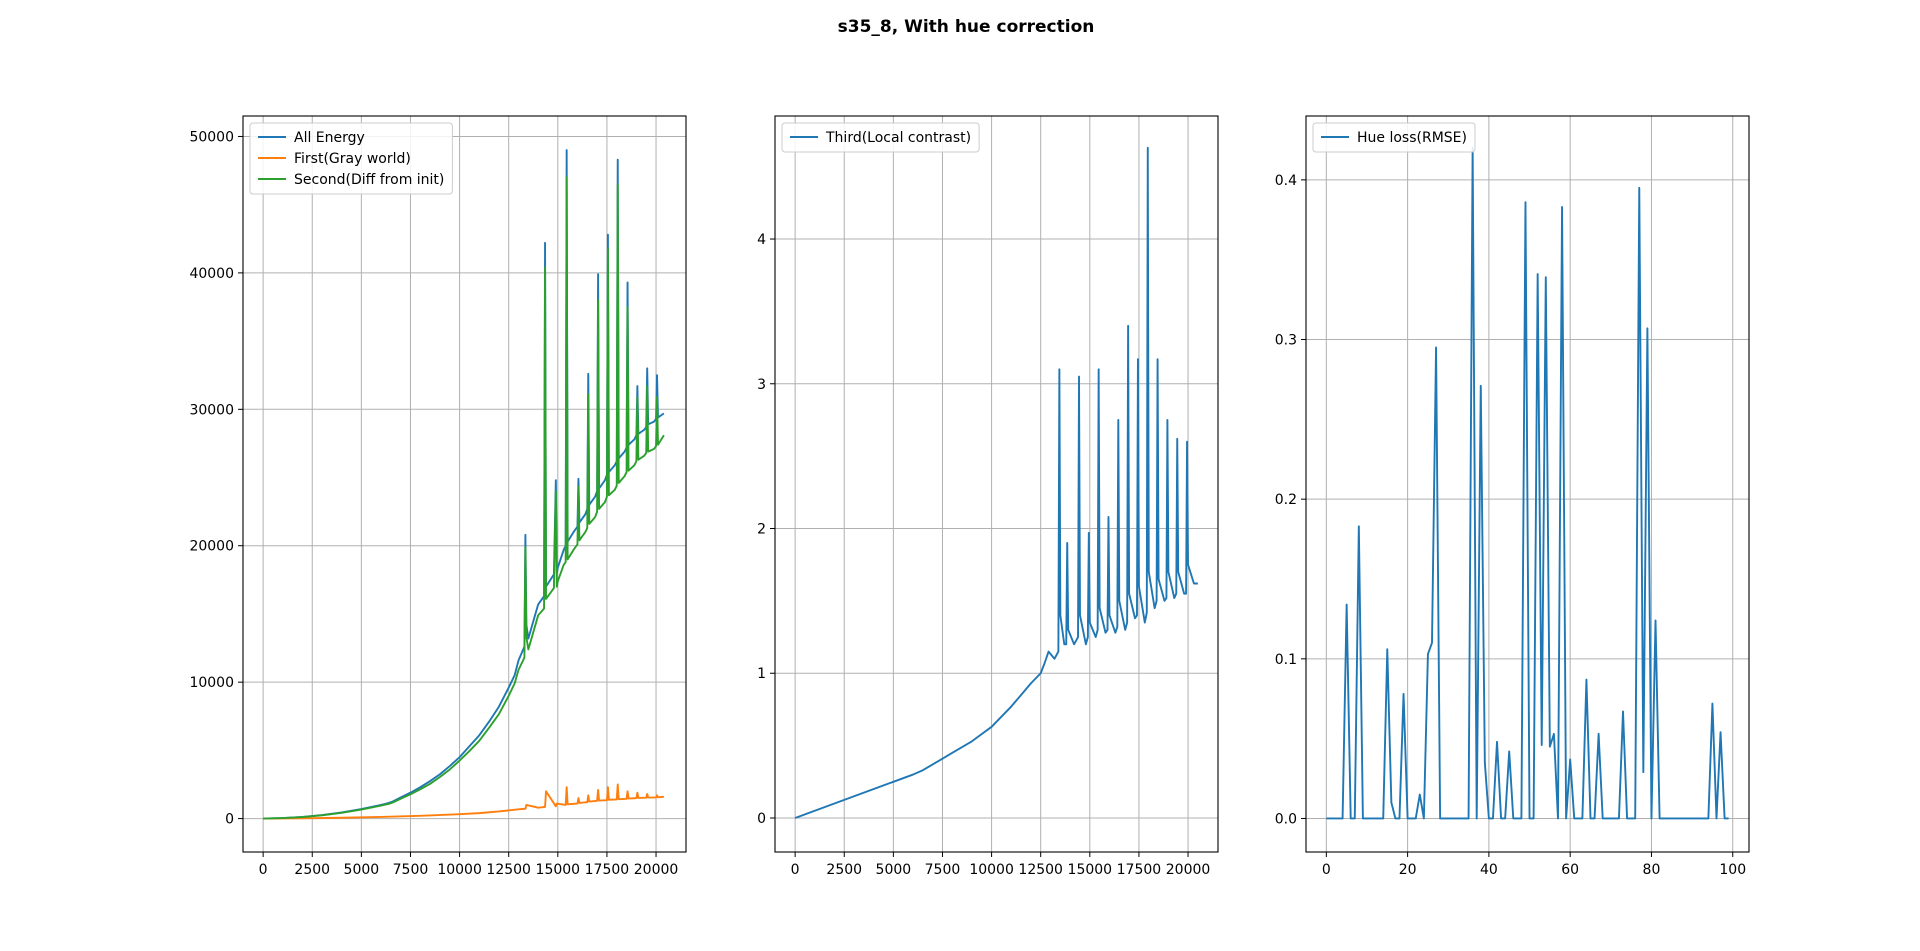 Image resolution: width=1920 pixels, height=951 pixels. I want to click on legend-label: Hue loss(RMSE), so click(1412, 138).